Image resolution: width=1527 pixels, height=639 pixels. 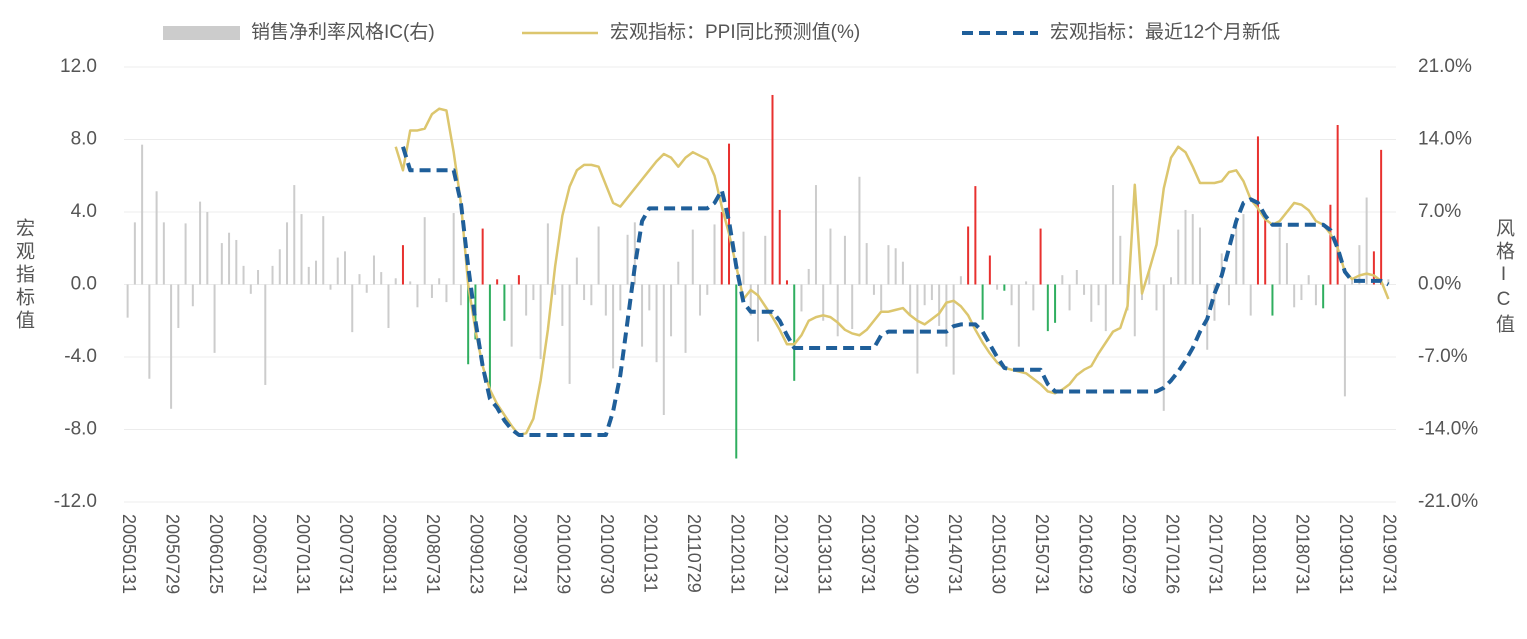 I want to click on x-tick-label: 20170731, so click(x=1216, y=554).